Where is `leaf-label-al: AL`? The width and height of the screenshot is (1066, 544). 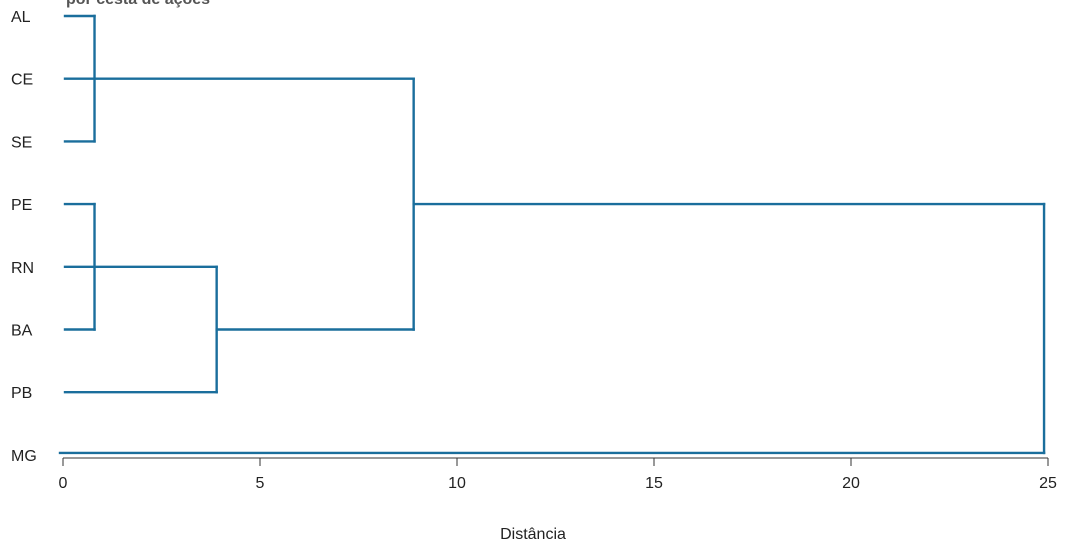 leaf-label-al: AL is located at coordinates (21, 17).